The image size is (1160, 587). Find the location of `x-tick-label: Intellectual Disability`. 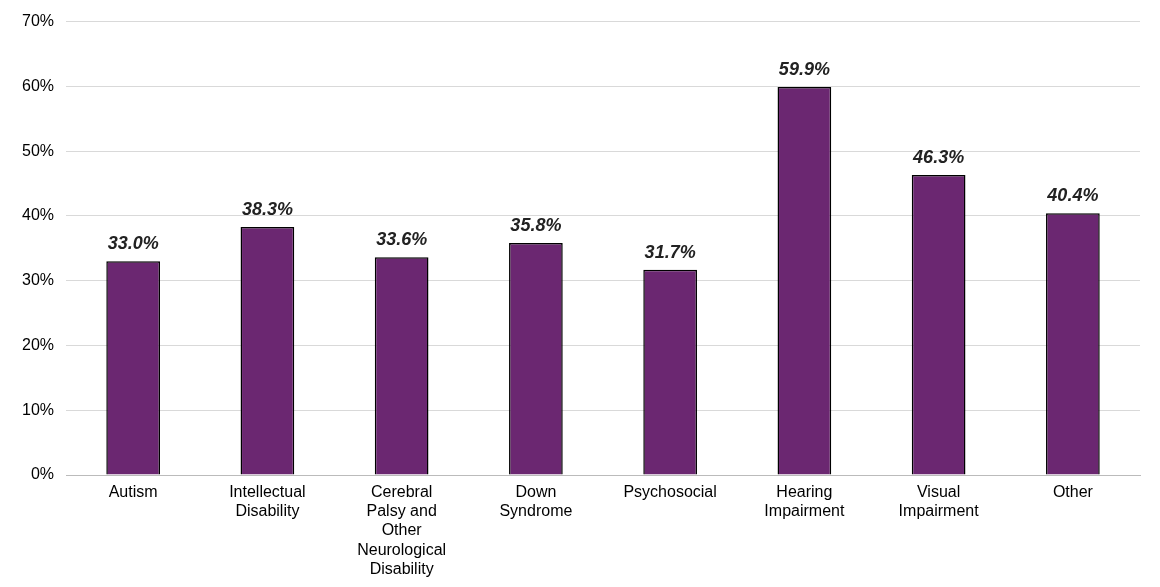

x-tick-label: Intellectual Disability is located at coordinates (267, 501).